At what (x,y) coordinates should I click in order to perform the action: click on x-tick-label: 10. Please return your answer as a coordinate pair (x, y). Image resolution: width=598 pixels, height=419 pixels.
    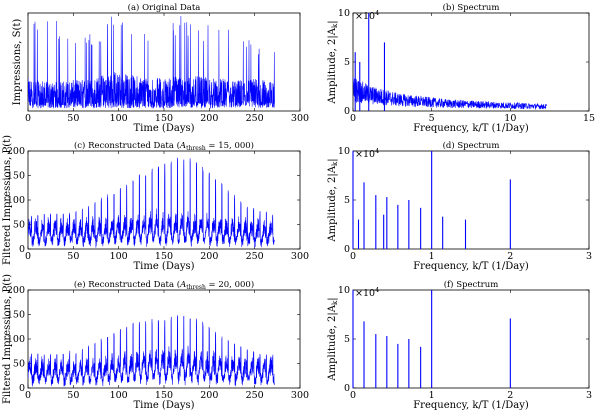
    Looking at the image, I should click on (510, 118).